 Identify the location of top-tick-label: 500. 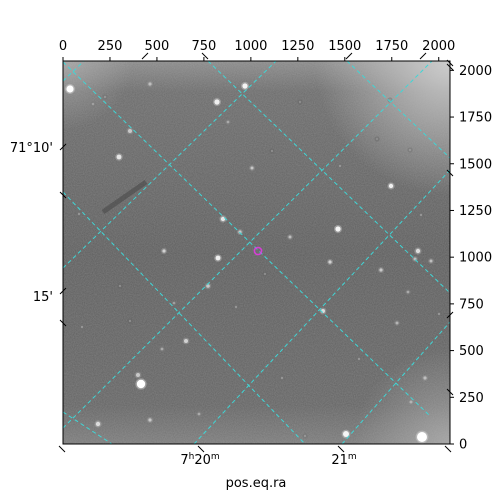
(157, 46).